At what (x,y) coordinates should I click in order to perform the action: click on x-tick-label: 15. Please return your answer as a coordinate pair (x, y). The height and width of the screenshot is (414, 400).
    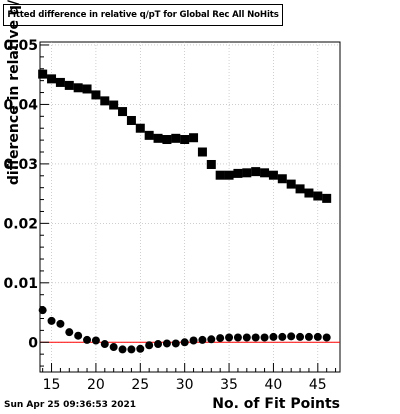
    Looking at the image, I should click on (52, 385).